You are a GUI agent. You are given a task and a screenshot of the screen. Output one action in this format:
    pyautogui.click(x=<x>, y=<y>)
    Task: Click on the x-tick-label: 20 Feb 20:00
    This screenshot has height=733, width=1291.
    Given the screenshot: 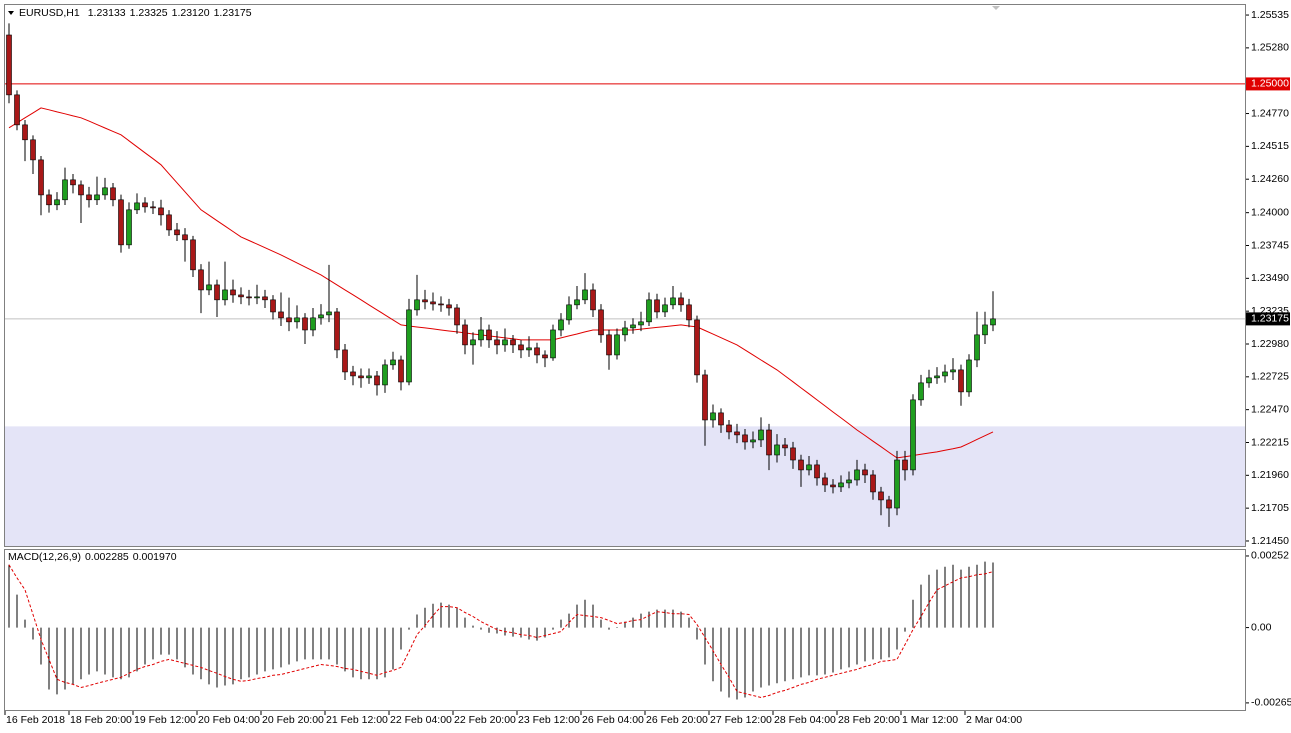 What is the action you would take?
    pyautogui.click(x=293, y=720)
    